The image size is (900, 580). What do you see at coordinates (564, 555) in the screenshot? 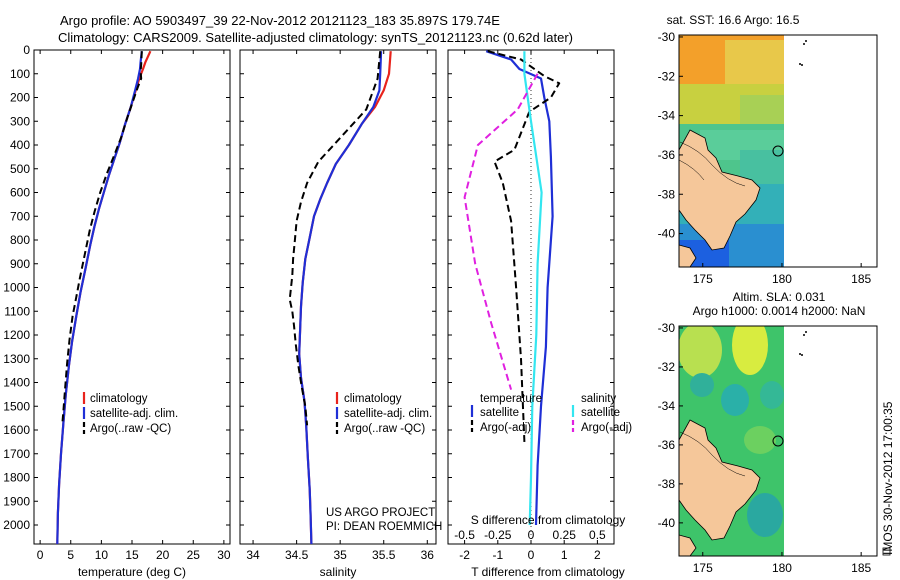
I see `x-tick-label: 1` at bounding box center [564, 555].